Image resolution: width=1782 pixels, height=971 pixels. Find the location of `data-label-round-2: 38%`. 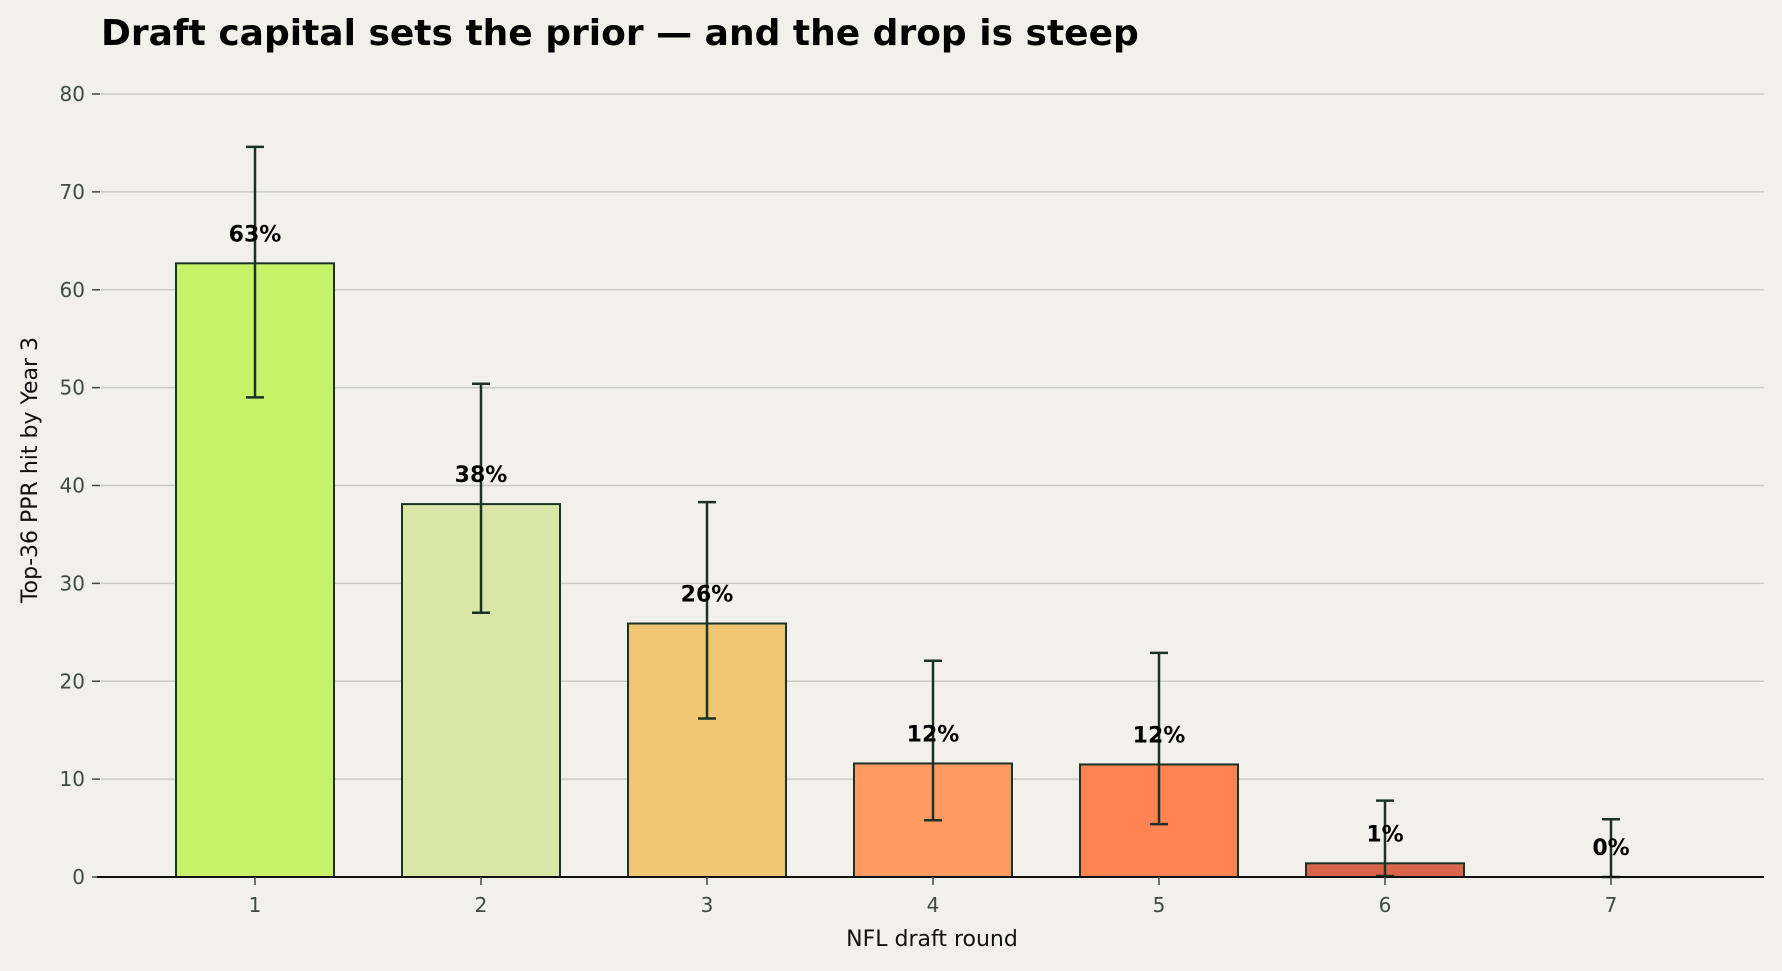

data-label-round-2: 38% is located at coordinates (481, 475).